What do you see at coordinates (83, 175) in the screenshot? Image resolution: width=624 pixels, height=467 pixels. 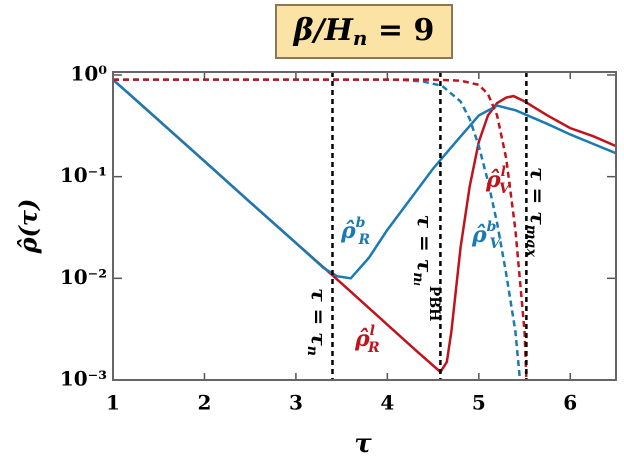 I see `y-tick-label: 10⁻¹` at bounding box center [83, 175].